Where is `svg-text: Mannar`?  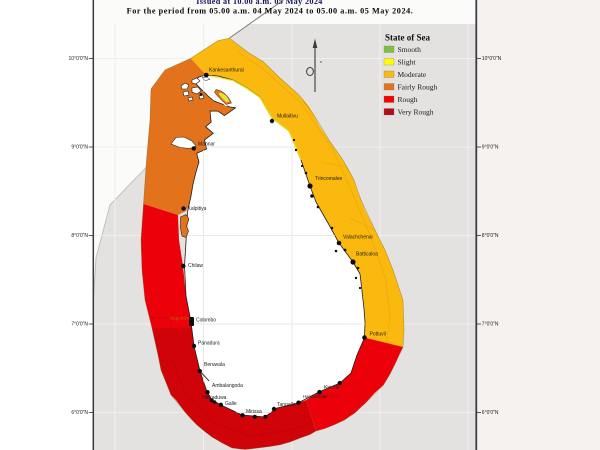
svg-text: Mannar is located at coordinates (206, 145).